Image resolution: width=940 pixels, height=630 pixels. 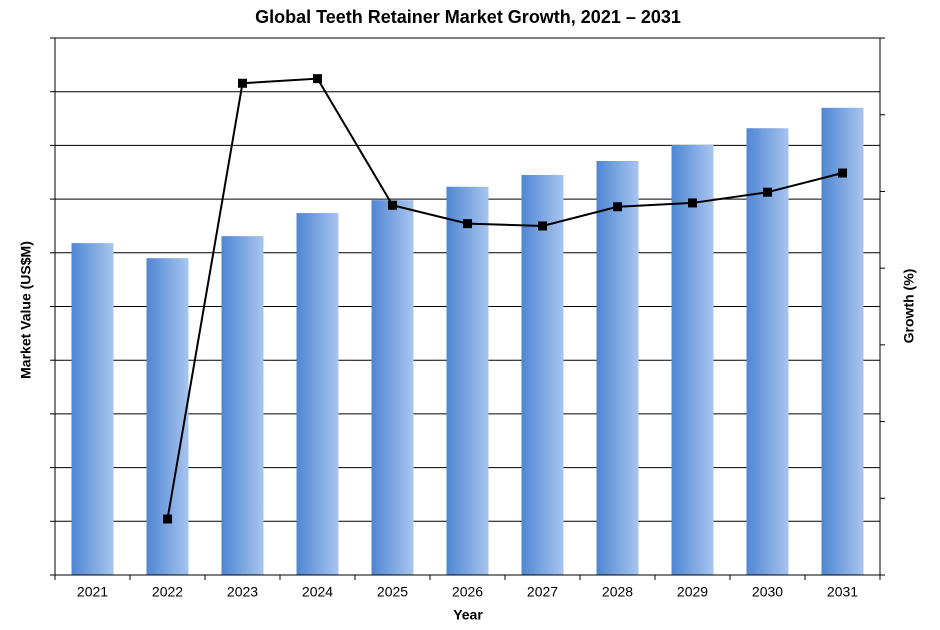 What do you see at coordinates (242, 592) in the screenshot?
I see `x-tick-label: 2023` at bounding box center [242, 592].